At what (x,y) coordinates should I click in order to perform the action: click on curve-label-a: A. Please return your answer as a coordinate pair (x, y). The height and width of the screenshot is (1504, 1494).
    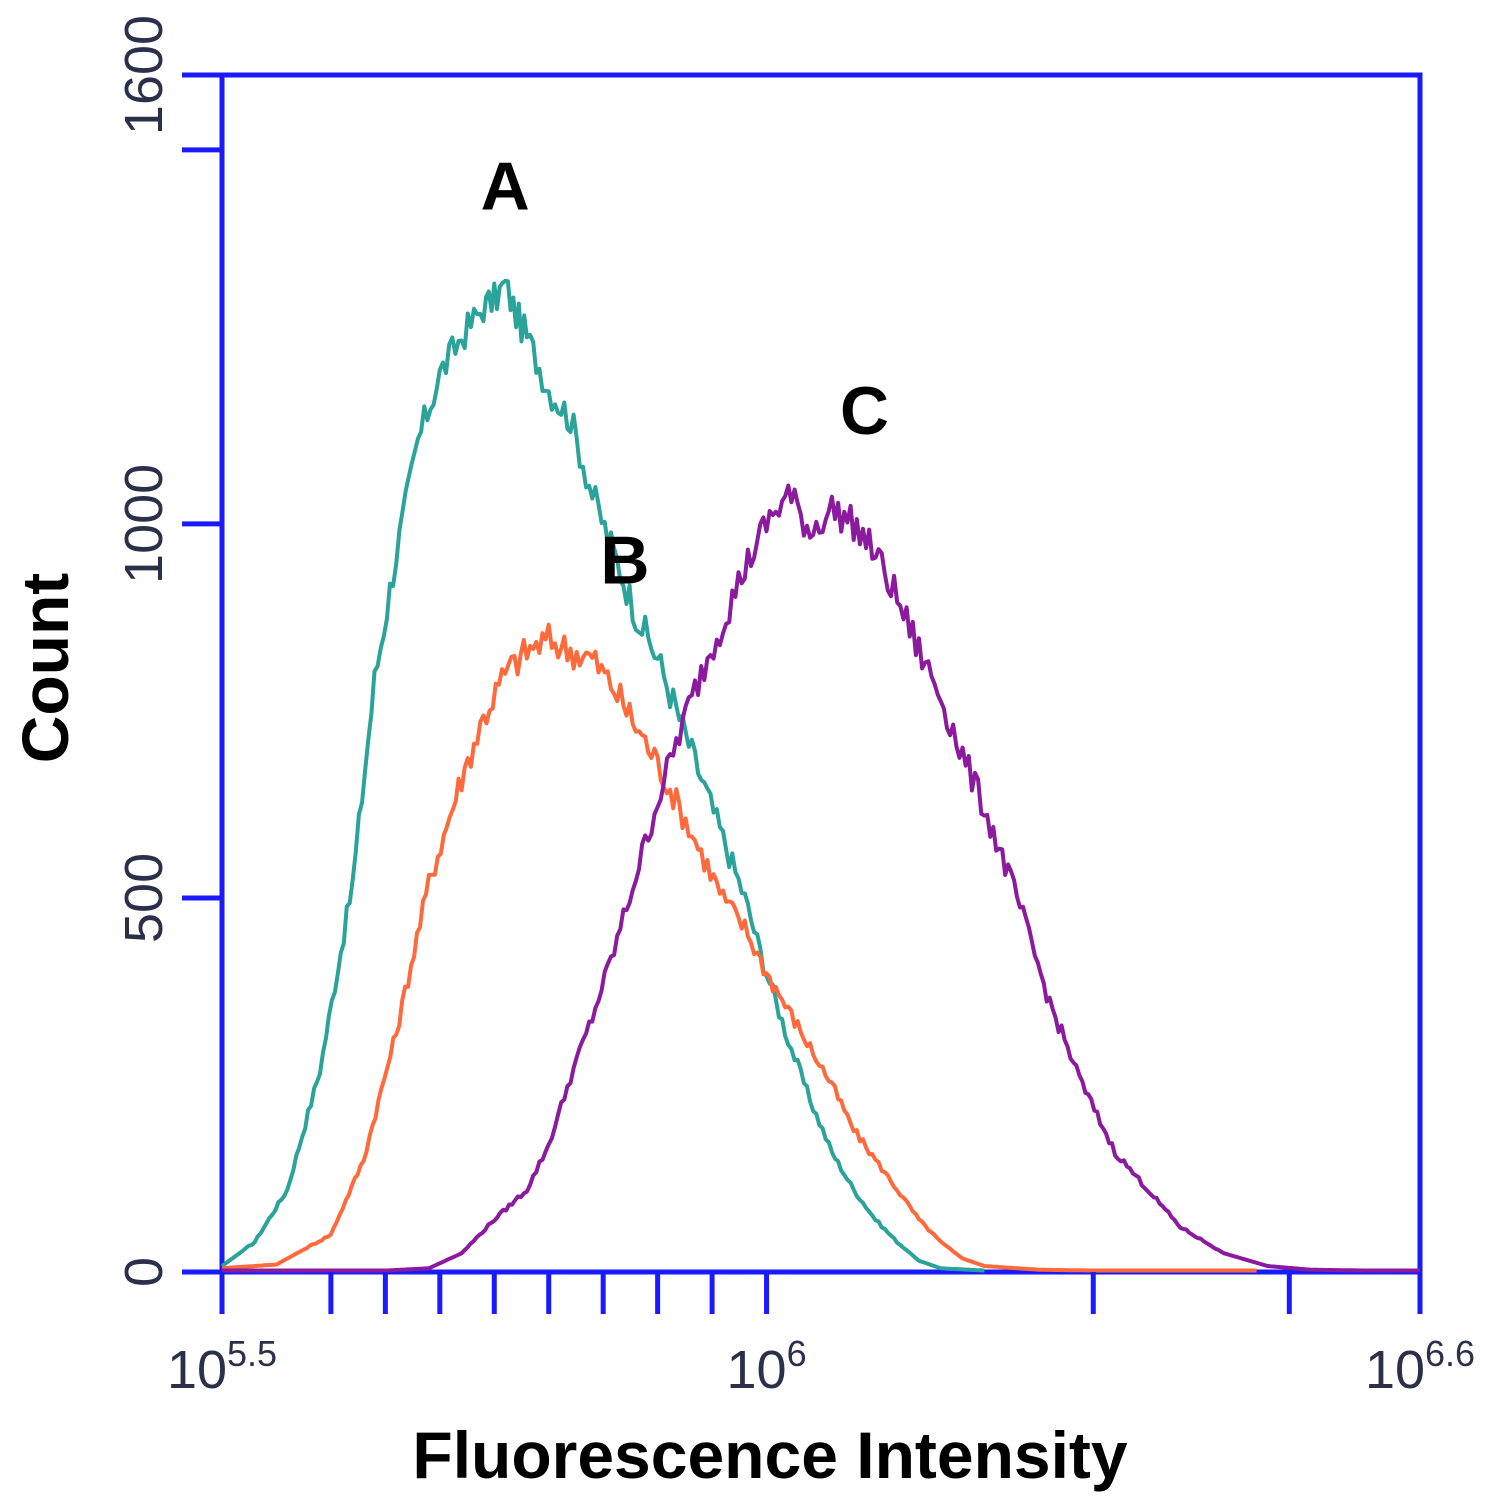
    Looking at the image, I should click on (505, 187).